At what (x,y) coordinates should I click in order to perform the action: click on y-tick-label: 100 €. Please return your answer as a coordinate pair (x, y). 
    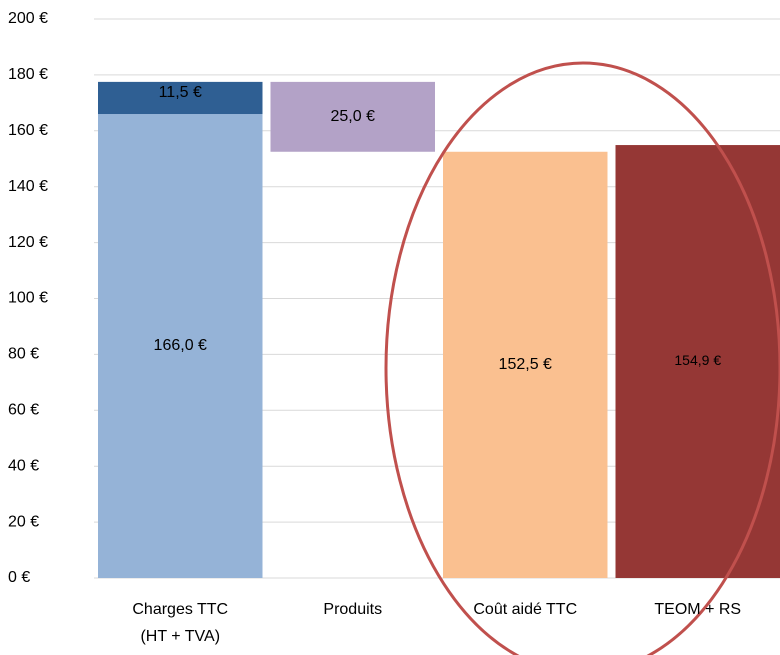
    Looking at the image, I should click on (28, 298).